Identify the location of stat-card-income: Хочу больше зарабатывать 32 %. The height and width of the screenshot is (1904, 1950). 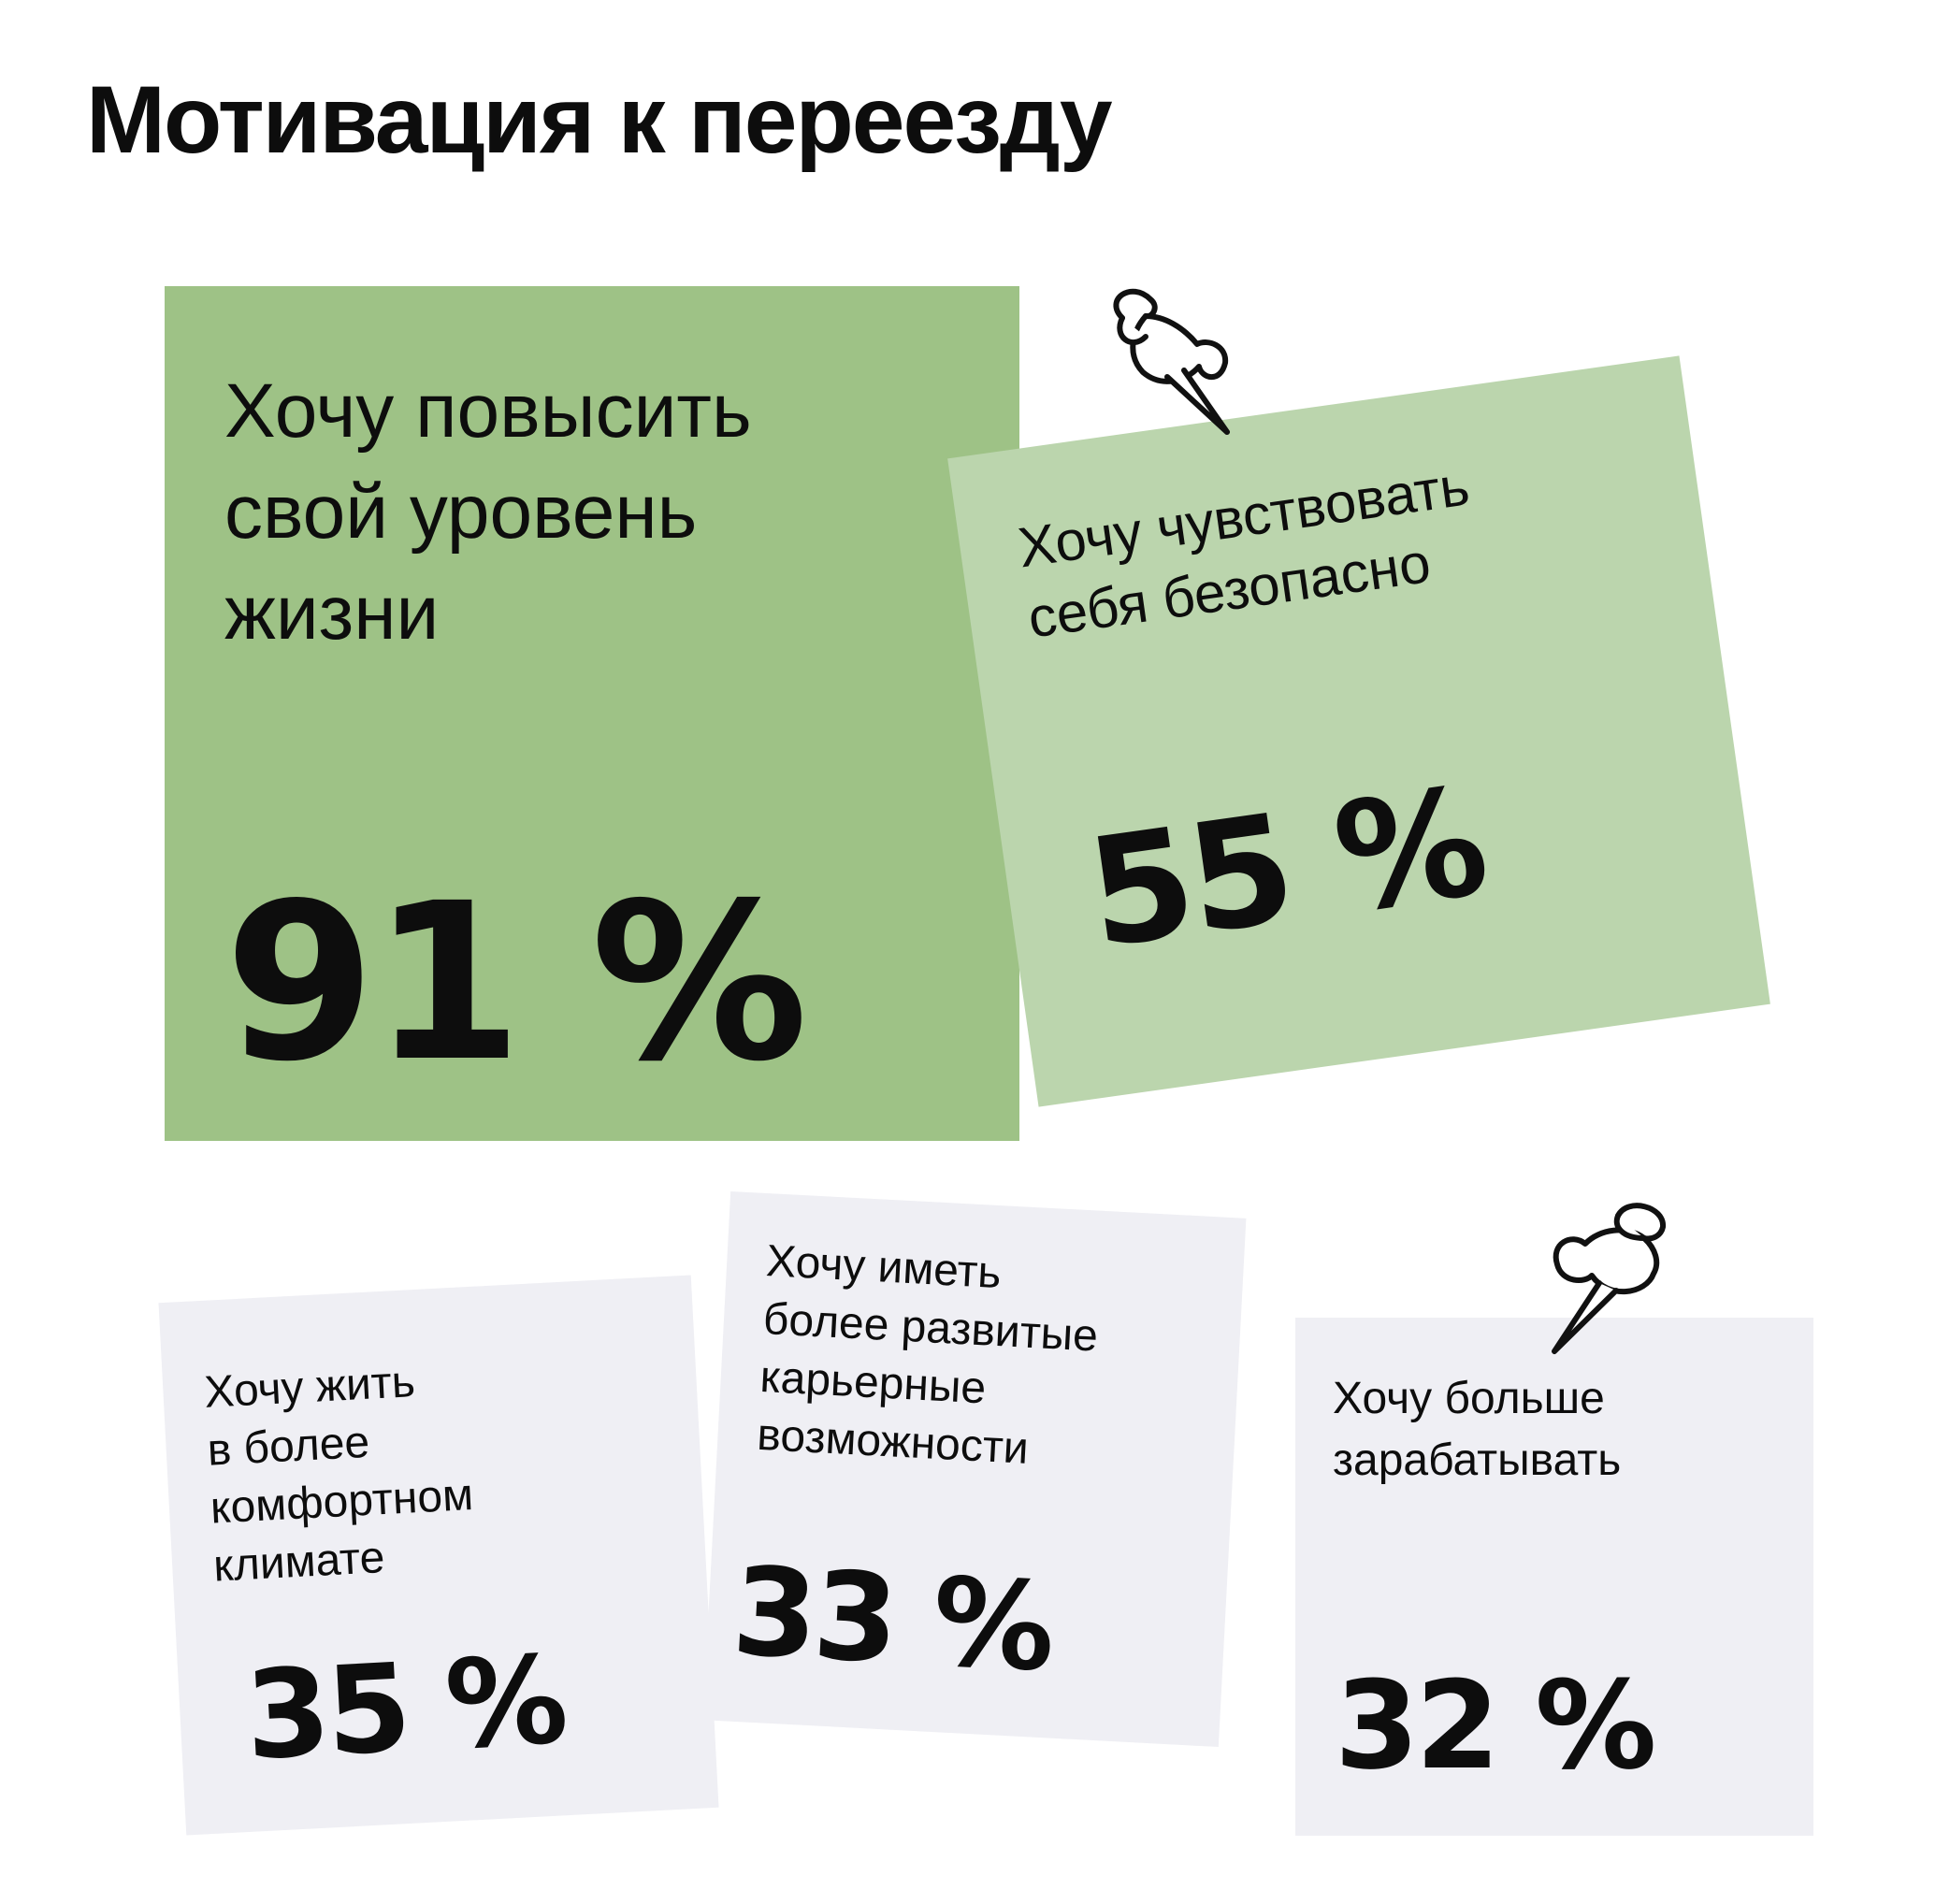
(1554, 1577).